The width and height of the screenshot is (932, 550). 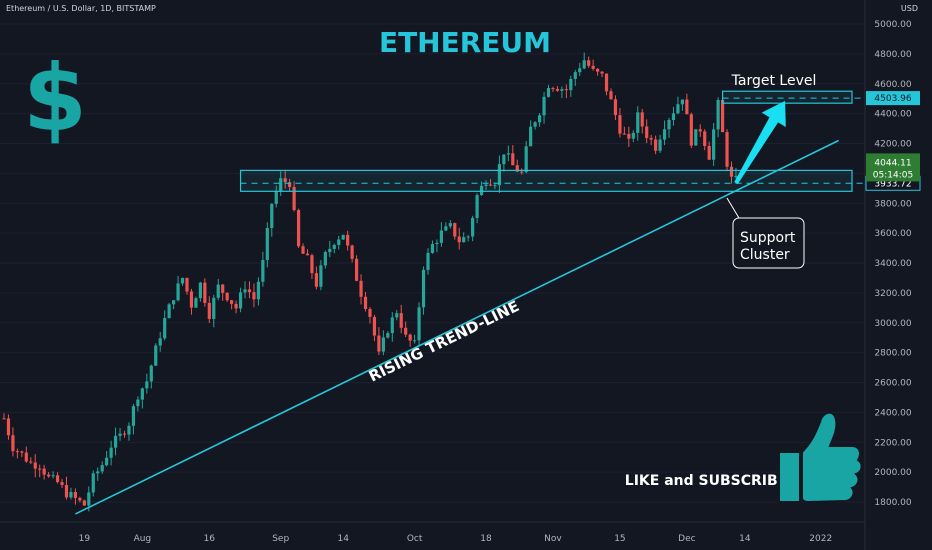 I want to click on support-cluster-callout: Support Cluster, so click(x=765, y=233).